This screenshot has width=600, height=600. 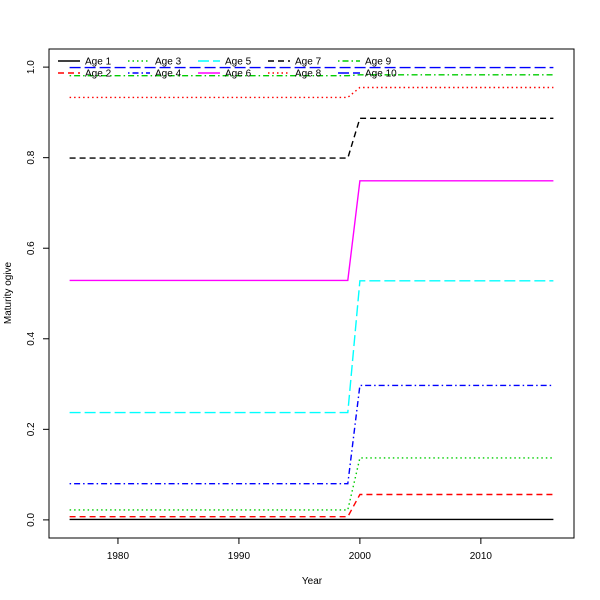 I want to click on y-tick-label: 0.6, so click(x=31, y=248).